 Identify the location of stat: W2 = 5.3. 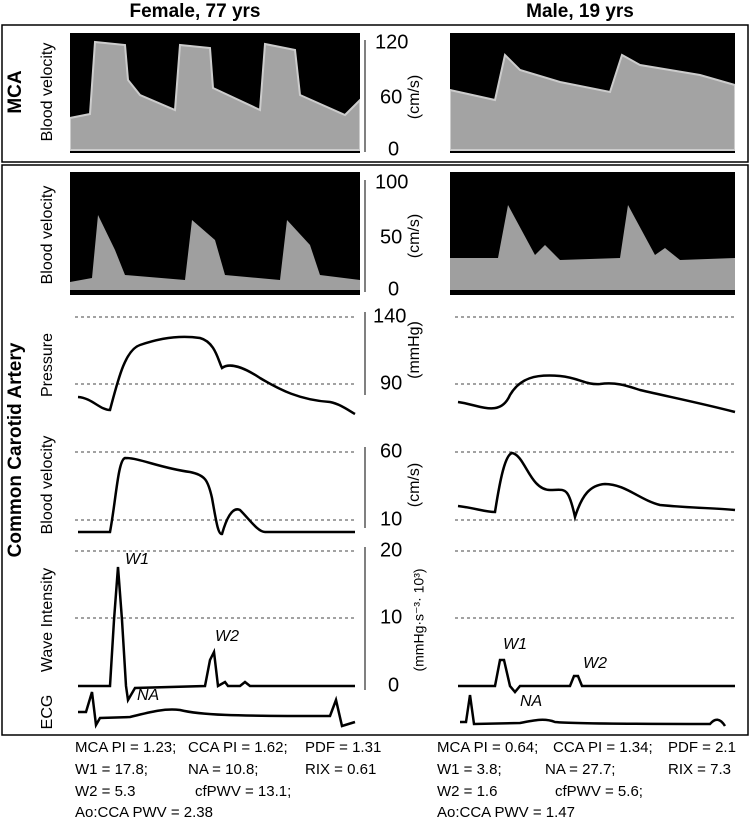
(105, 791).